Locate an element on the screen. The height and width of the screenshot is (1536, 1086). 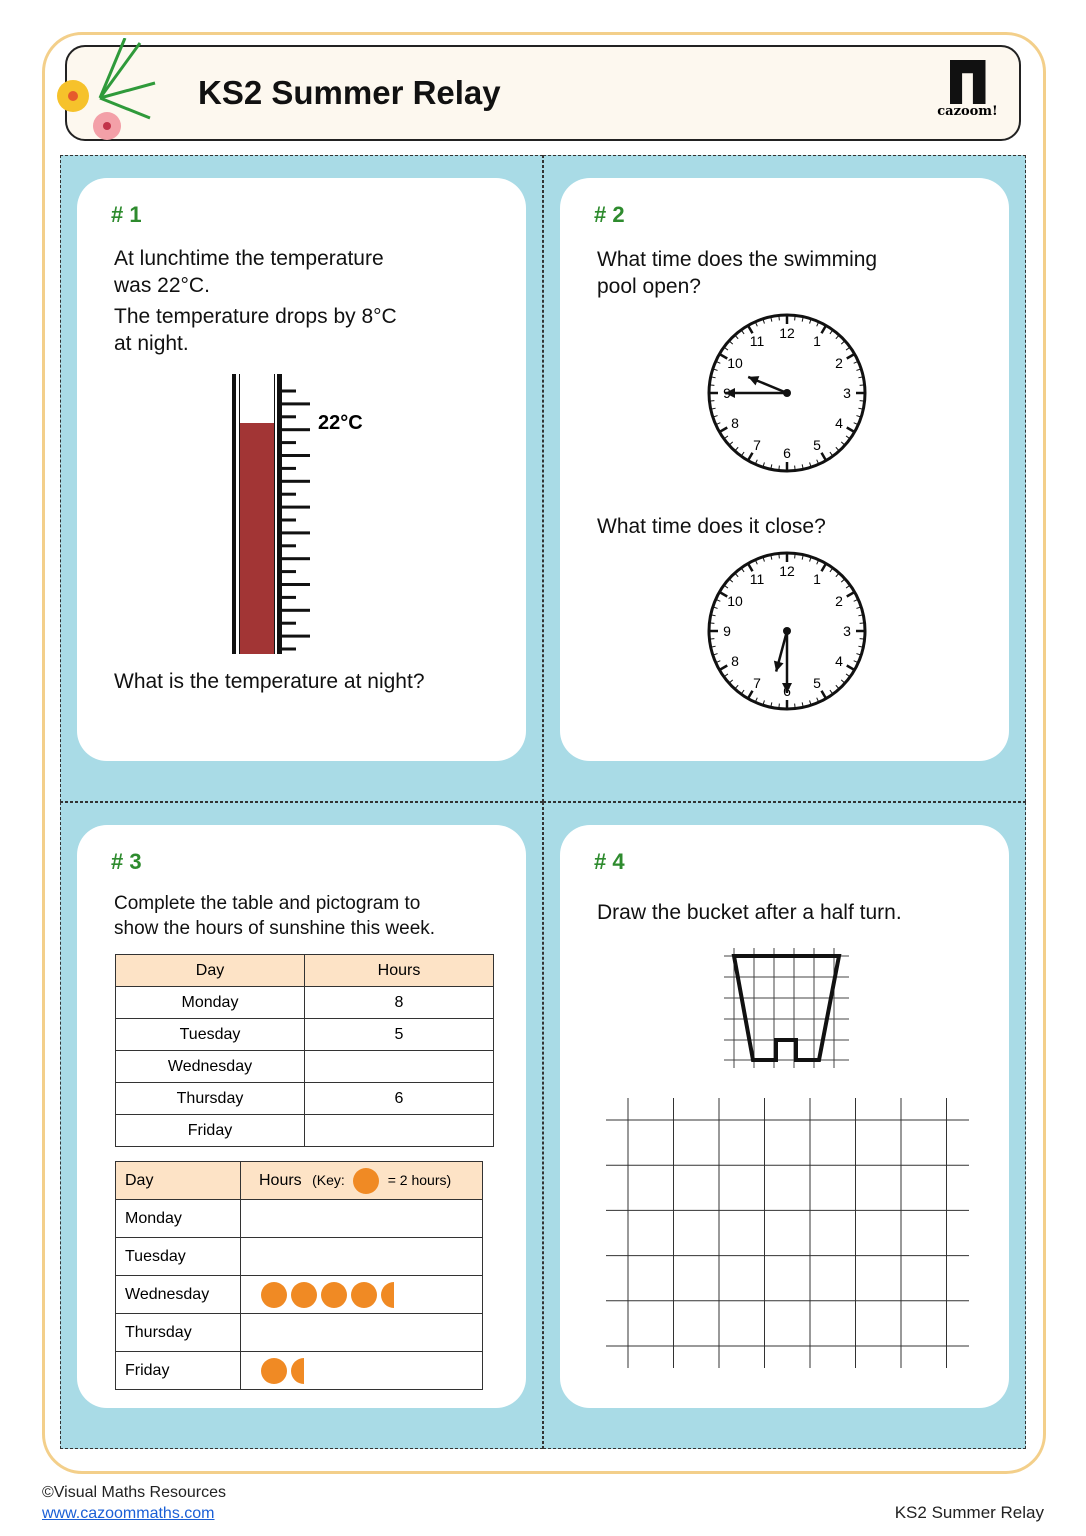
table-row: Tuesday 5 is located at coordinates (304, 1034).